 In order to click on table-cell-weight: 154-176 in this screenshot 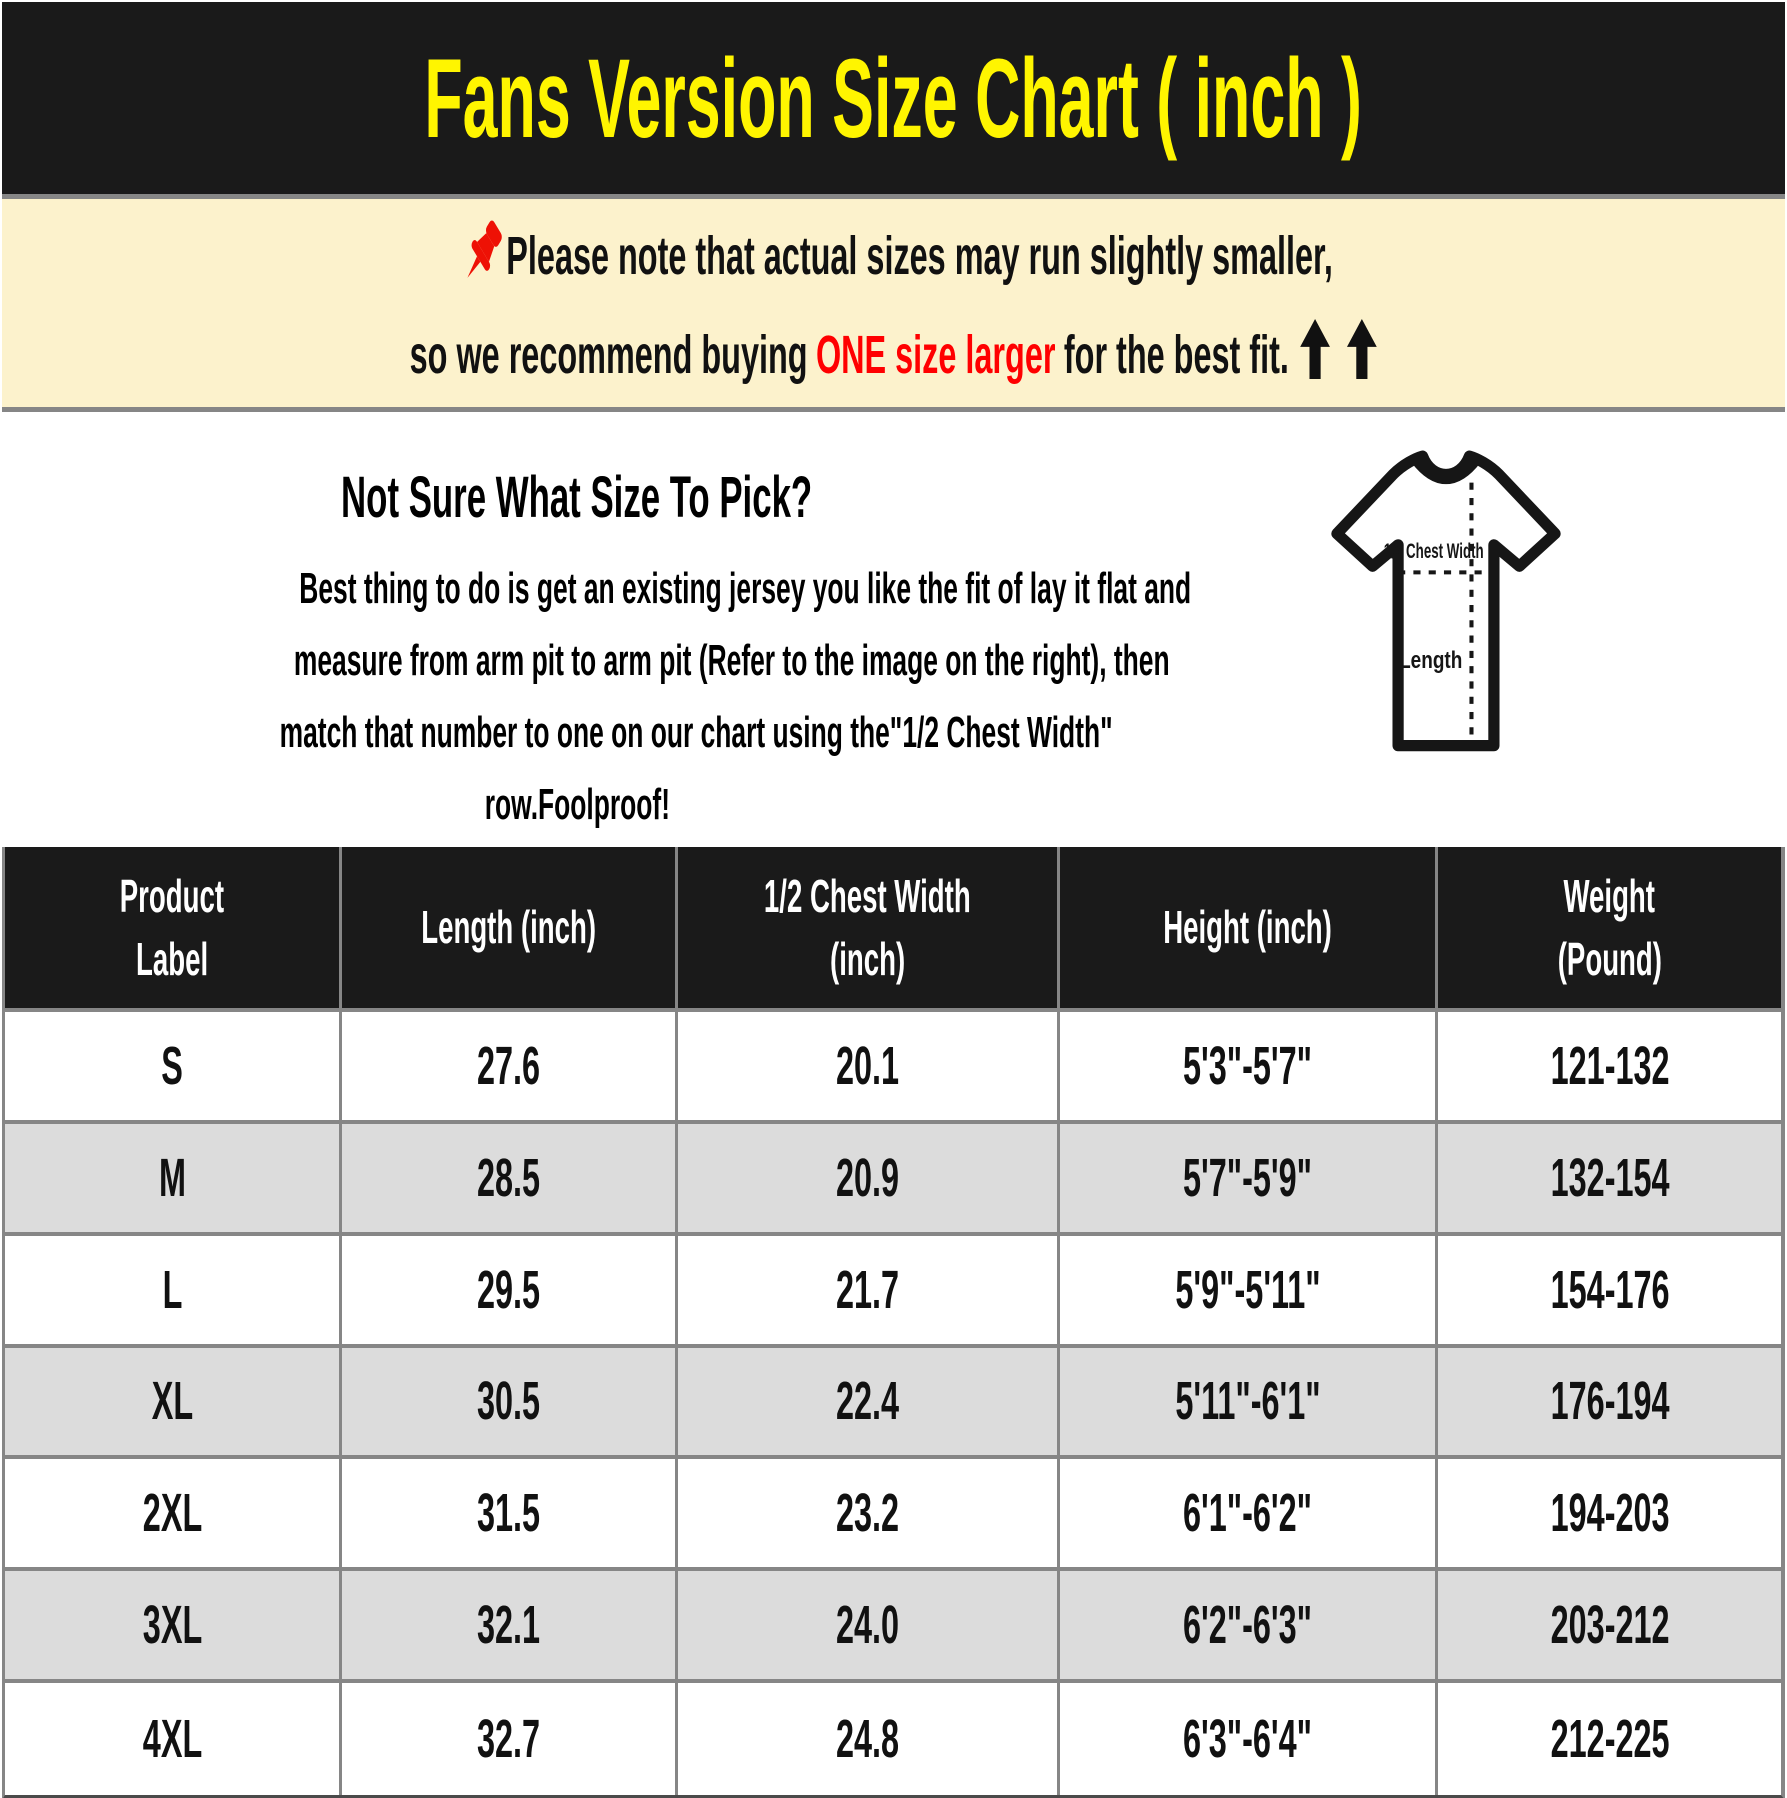, I will do `click(1609, 1291)`.